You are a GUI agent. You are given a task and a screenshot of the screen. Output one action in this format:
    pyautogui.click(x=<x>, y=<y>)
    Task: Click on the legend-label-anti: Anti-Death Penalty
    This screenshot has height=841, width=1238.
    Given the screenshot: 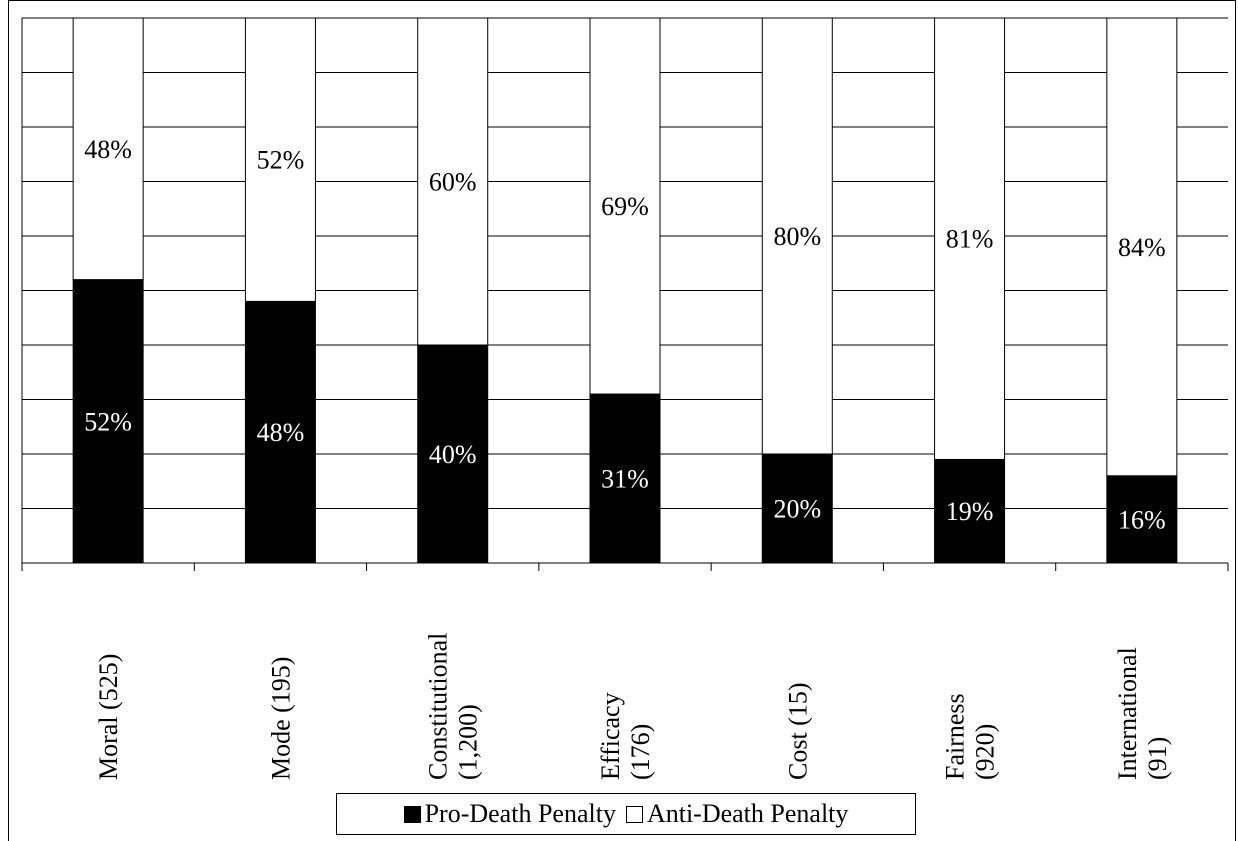 What is the action you would take?
    pyautogui.click(x=747, y=813)
    